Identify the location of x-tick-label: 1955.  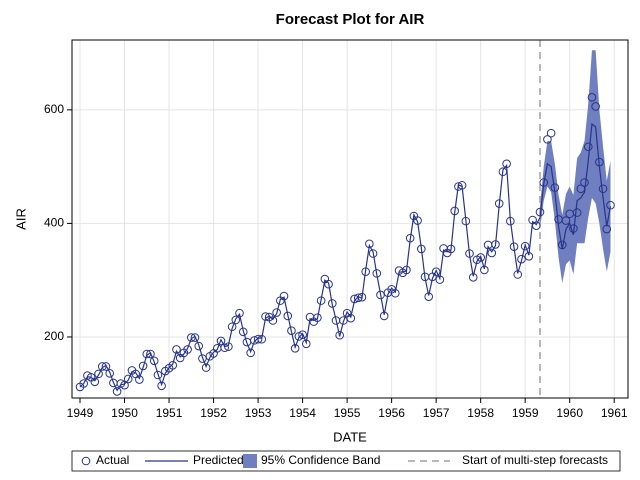
(347, 413).